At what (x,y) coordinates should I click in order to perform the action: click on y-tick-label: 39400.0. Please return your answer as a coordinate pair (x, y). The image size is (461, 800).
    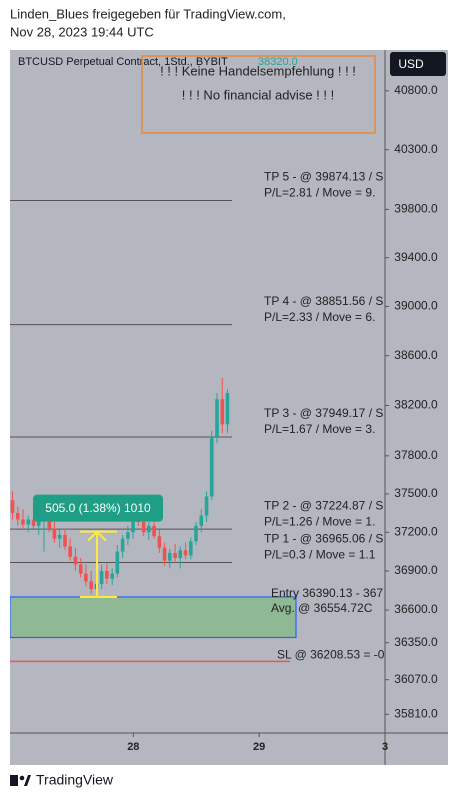
    Looking at the image, I should click on (416, 257).